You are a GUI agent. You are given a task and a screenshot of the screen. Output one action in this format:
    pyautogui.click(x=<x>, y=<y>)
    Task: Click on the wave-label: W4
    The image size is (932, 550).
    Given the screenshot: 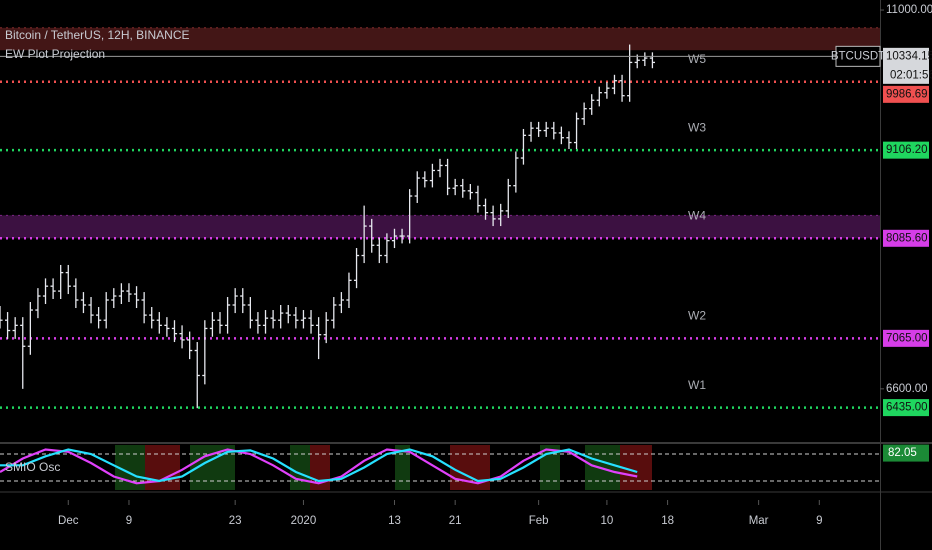 What is the action you would take?
    pyautogui.click(x=697, y=215)
    